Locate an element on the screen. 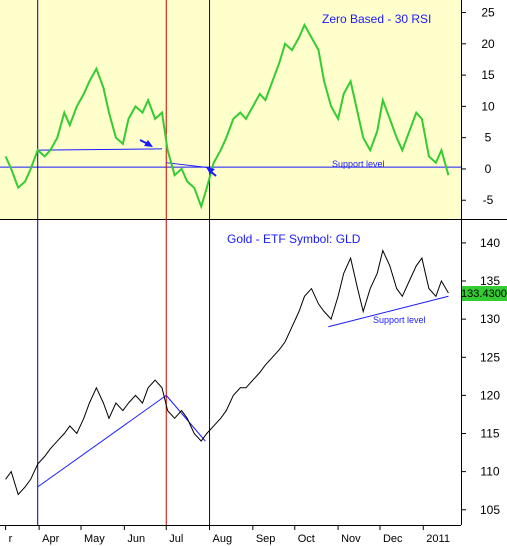 The width and height of the screenshot is (507, 546). price-y-tick-label: 140 is located at coordinates (490, 243).